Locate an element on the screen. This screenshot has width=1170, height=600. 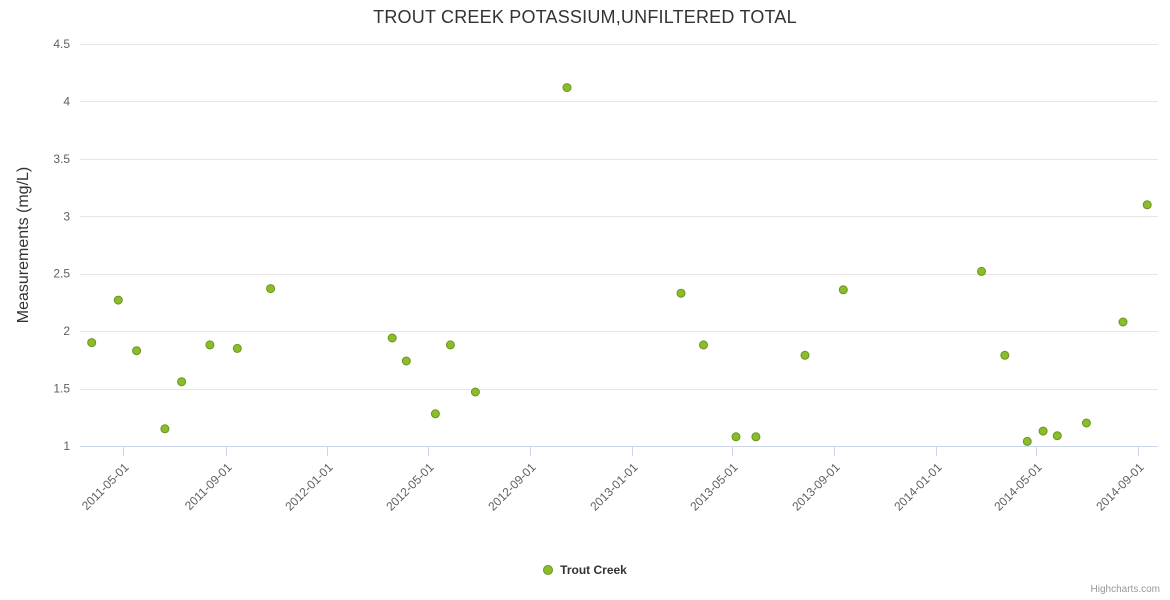
y-tick-label: 4.5 is located at coordinates (61, 44).